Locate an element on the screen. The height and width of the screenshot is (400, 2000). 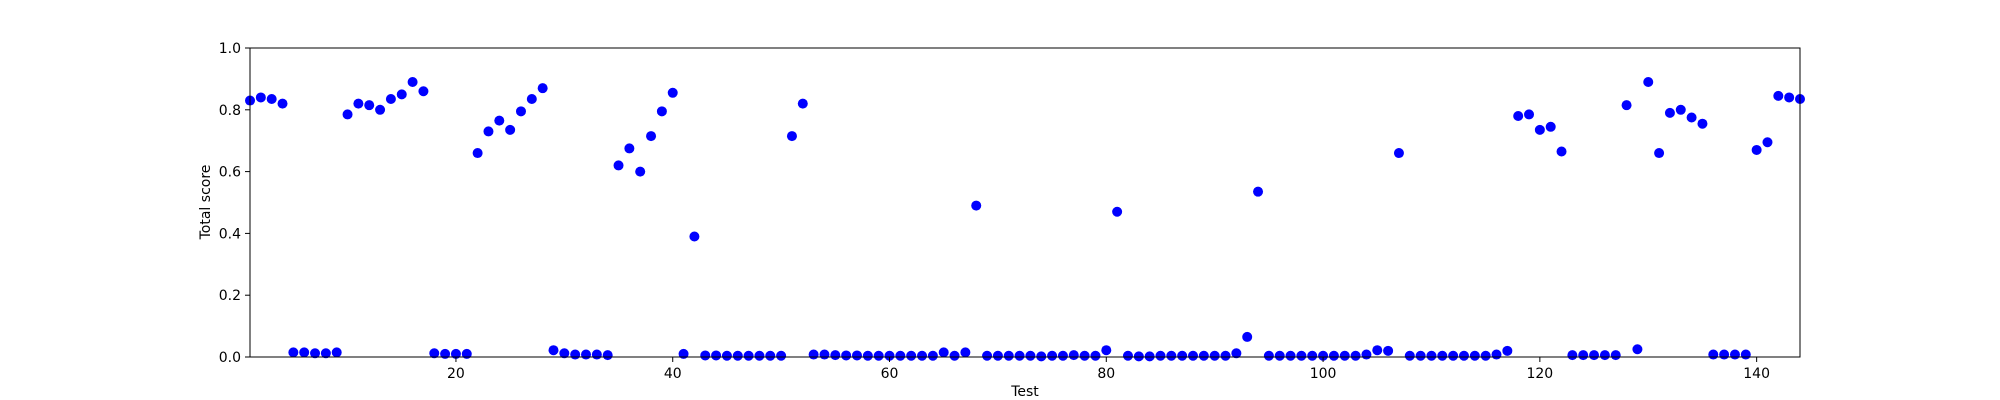
y-tick-label: 0.6 is located at coordinates (230, 173).